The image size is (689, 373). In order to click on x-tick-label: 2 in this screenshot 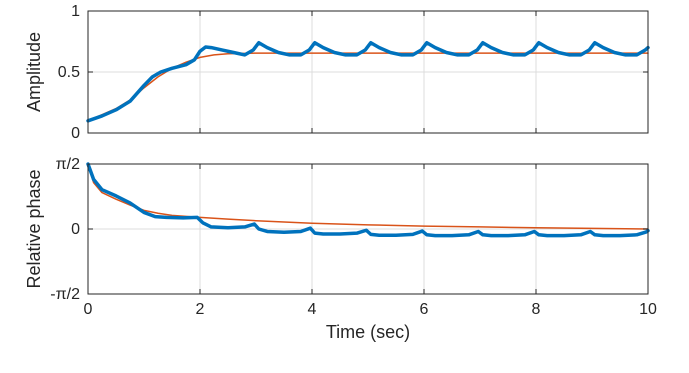, I will do `click(200, 309)`.